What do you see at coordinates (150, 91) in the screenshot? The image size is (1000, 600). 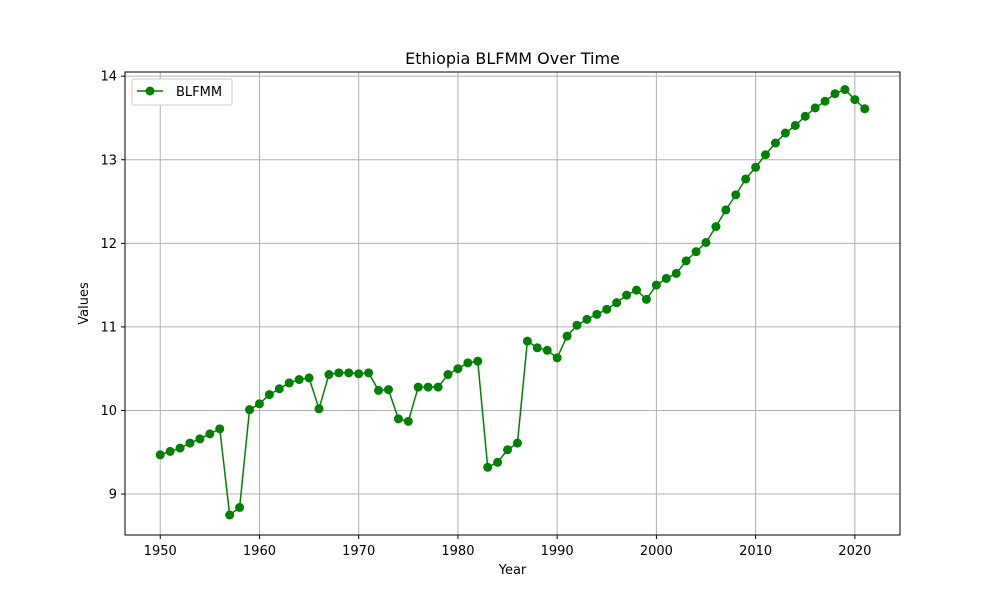 I see `legend-marker-swatch` at bounding box center [150, 91].